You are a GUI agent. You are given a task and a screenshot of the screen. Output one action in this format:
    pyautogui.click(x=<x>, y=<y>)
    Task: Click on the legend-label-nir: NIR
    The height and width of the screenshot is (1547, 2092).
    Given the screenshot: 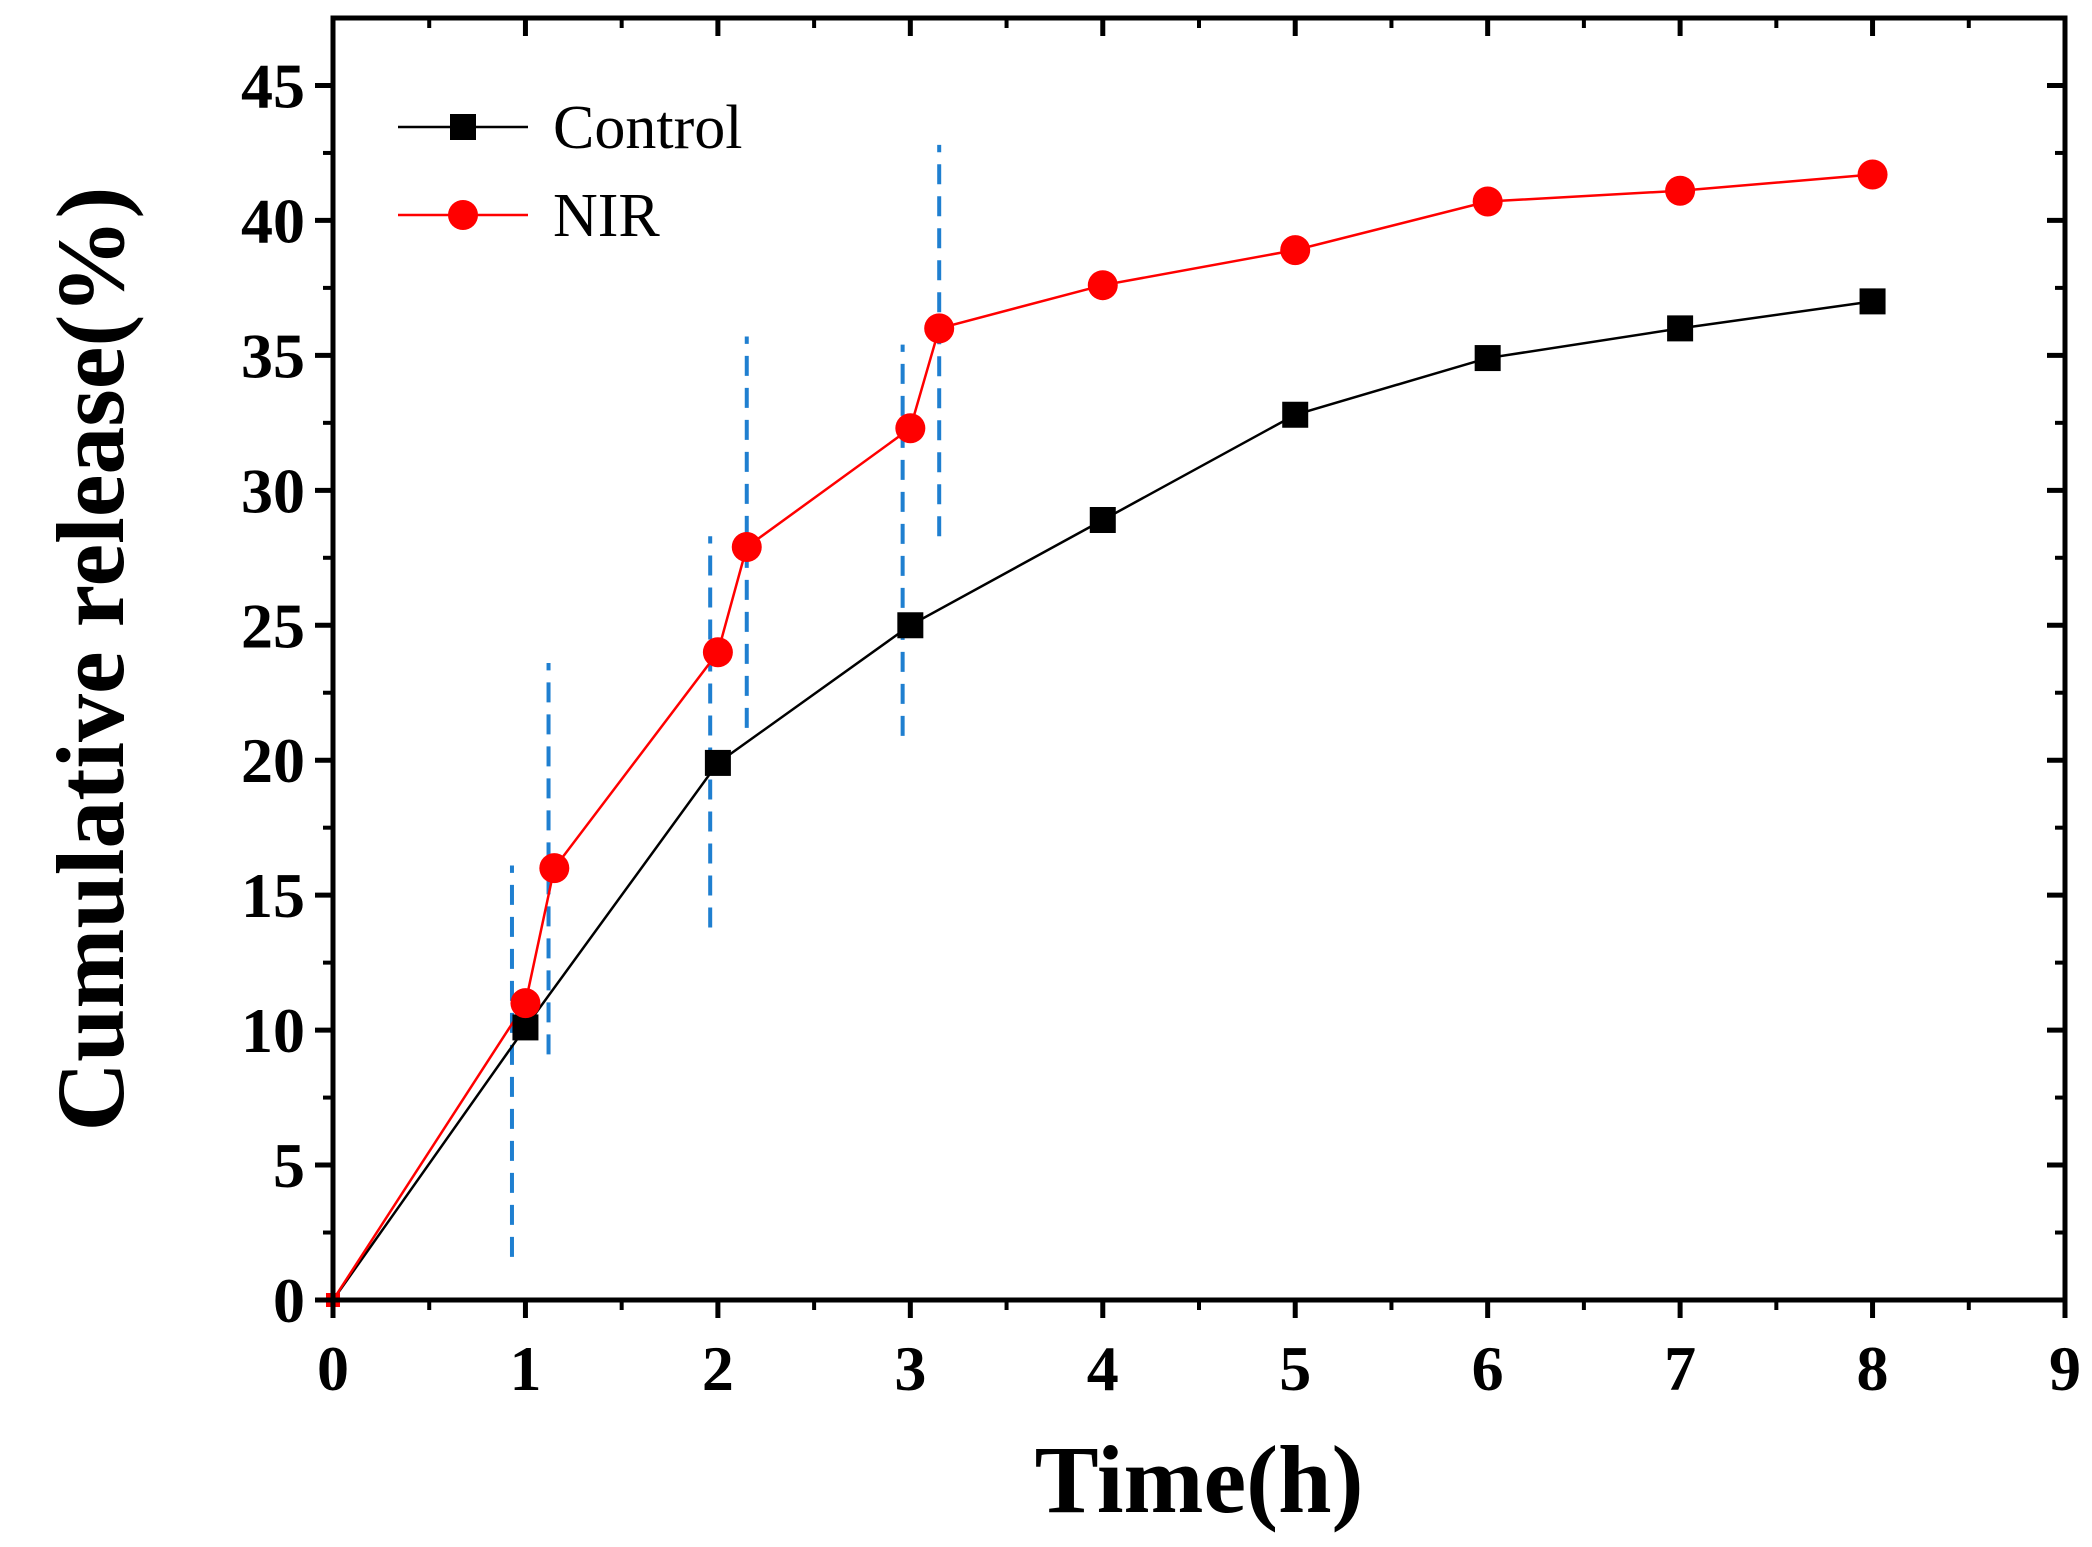 What is the action you would take?
    pyautogui.click(x=606, y=216)
    